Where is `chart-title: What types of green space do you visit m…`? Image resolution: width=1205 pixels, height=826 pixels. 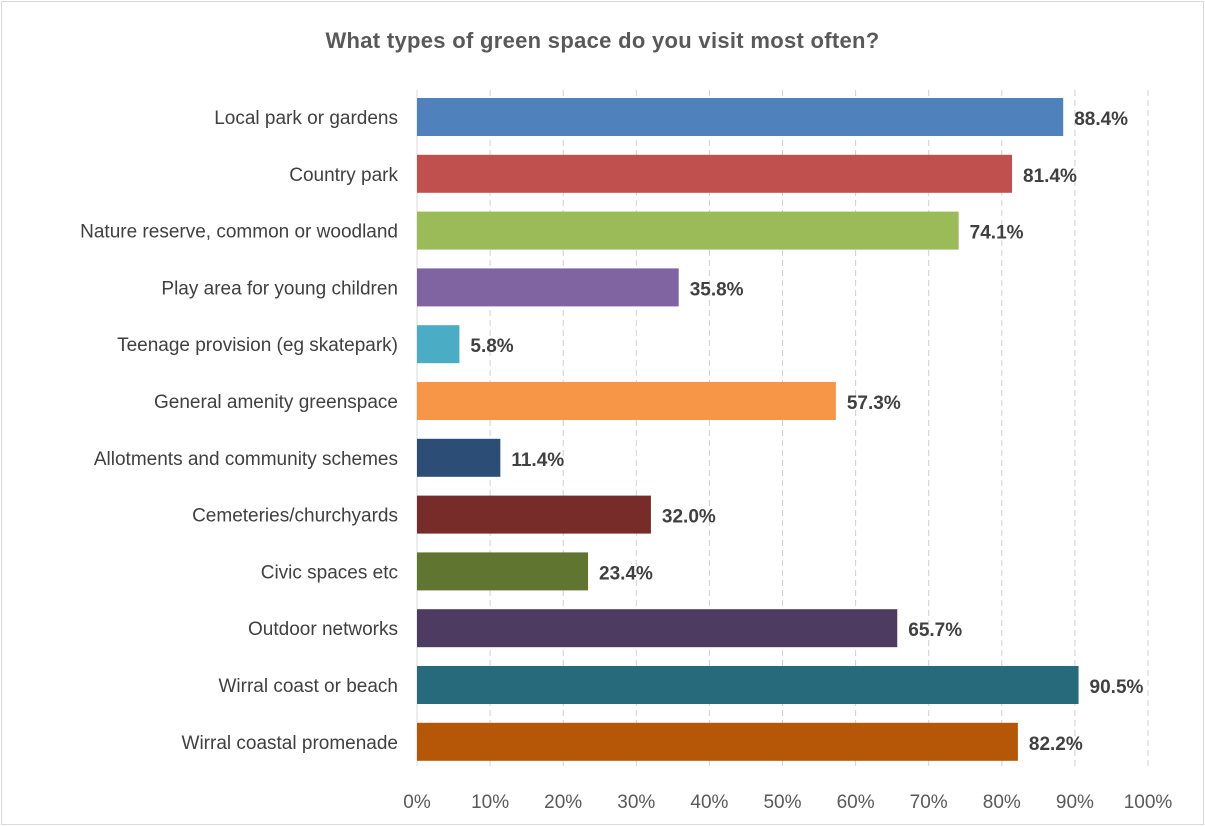 chart-title: What types of green space do you visit m… is located at coordinates (602, 40).